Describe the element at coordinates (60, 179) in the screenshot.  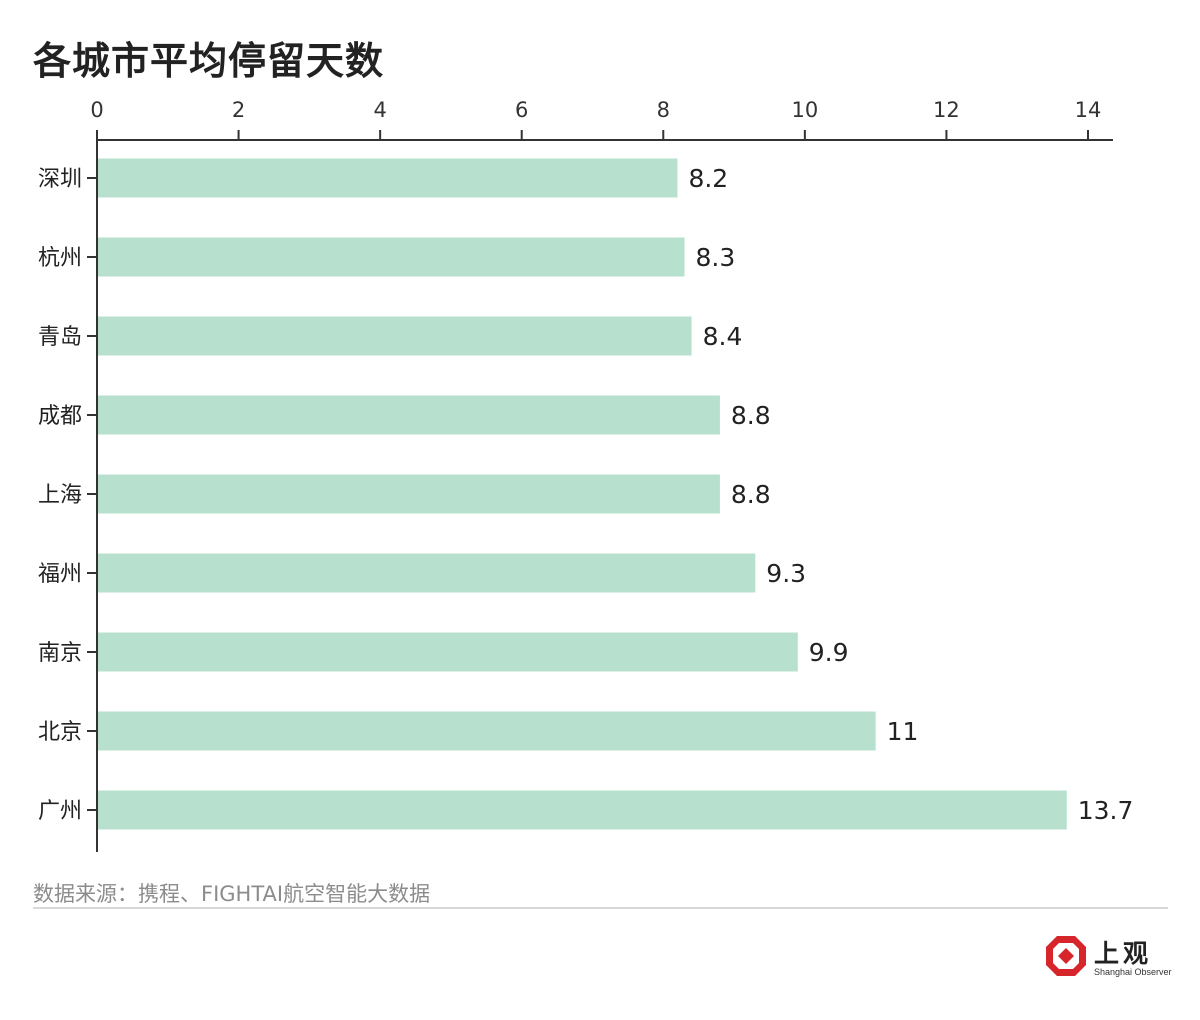
I see `category-label: 深圳` at that location.